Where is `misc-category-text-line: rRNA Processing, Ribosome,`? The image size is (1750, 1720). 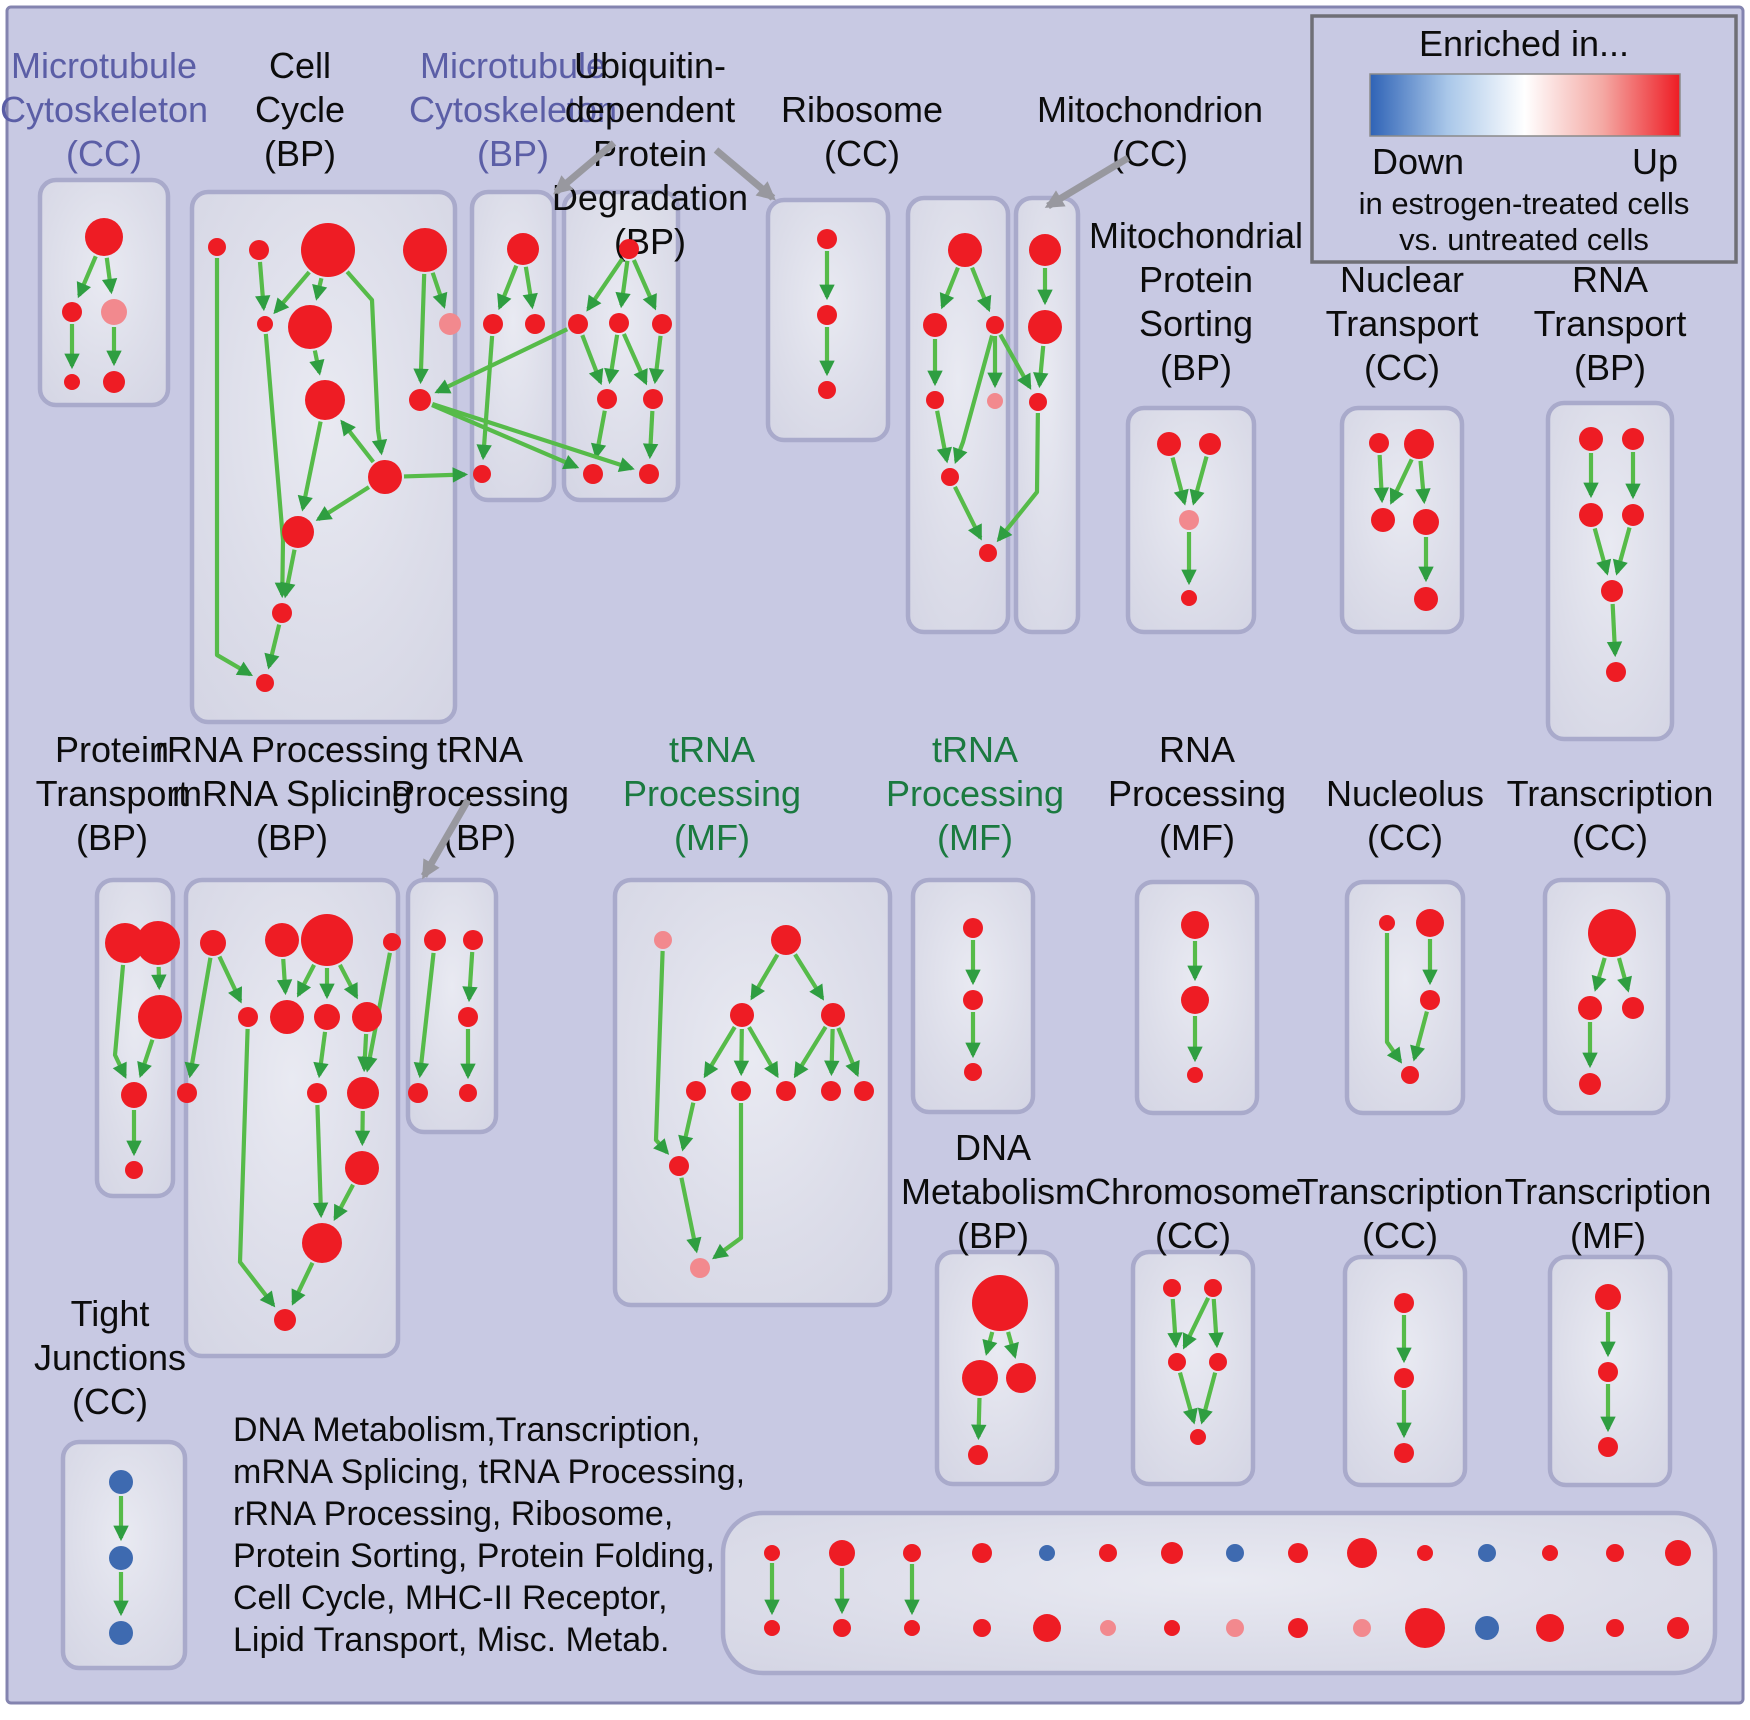 misc-category-text-line: rRNA Processing, Ribosome, is located at coordinates (453, 1514).